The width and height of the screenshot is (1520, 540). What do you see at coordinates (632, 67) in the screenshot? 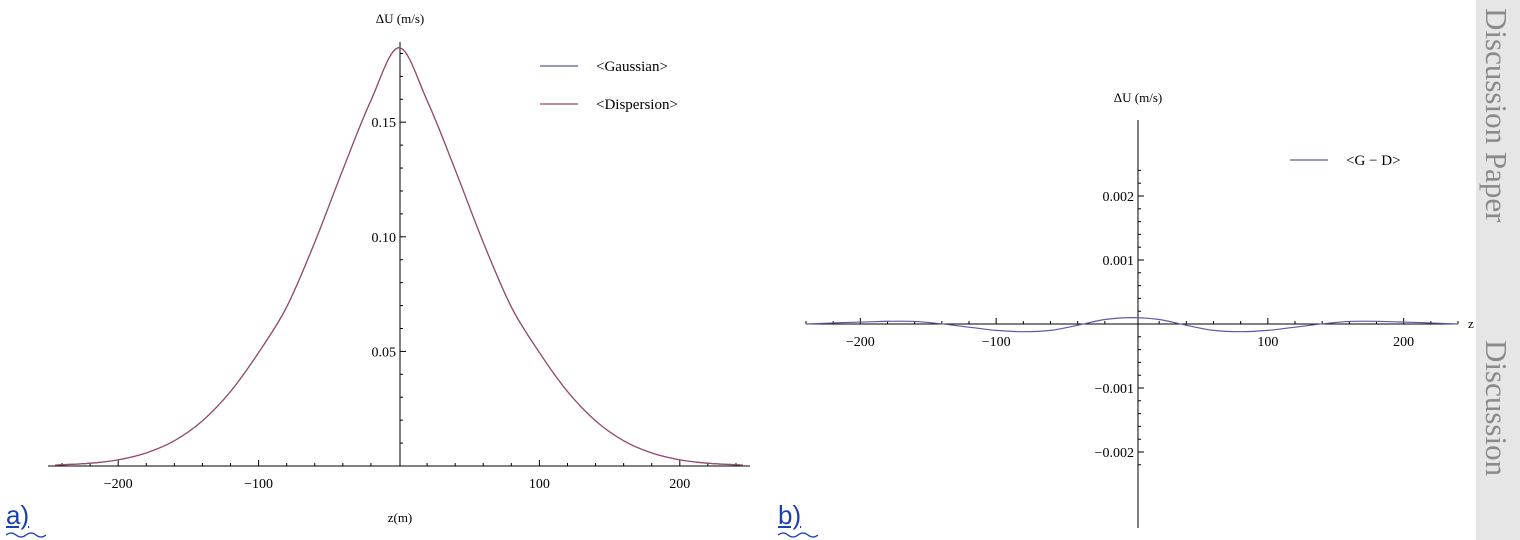
I see `legend-label: <Gaussian>` at bounding box center [632, 67].